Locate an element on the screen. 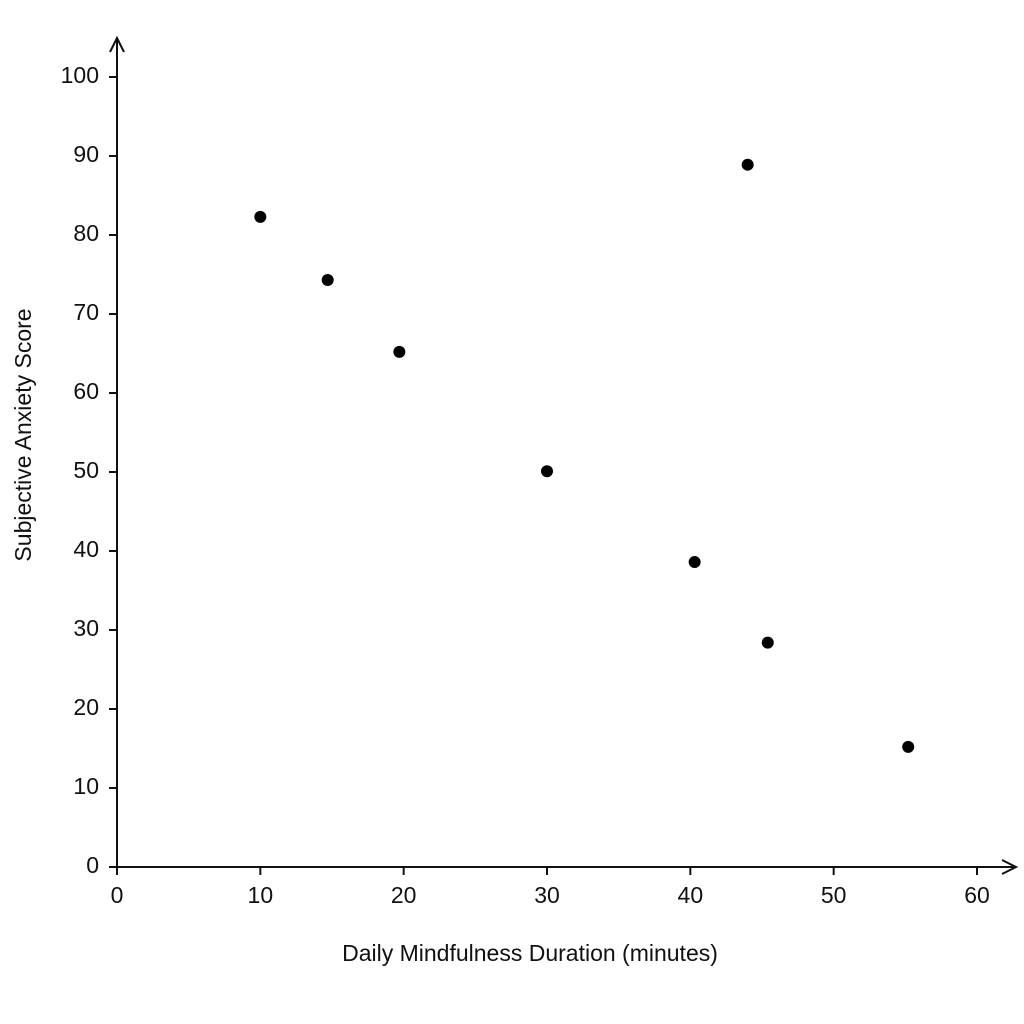 The width and height of the screenshot is (1024, 1024). y-tick-label: 20 is located at coordinates (86, 707).